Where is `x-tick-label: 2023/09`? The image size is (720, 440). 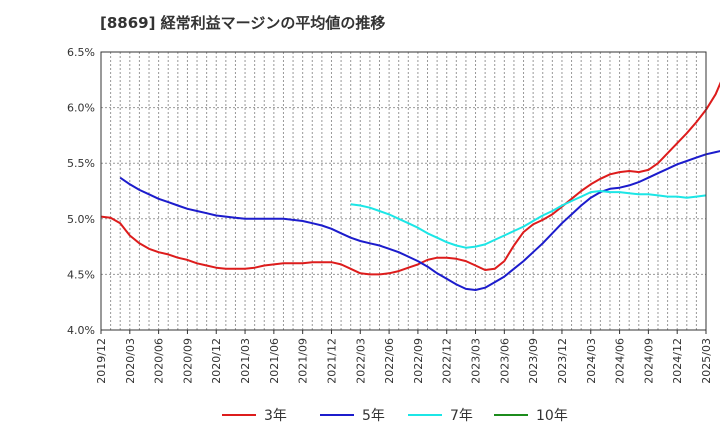
x-tick-label: 2023/09 is located at coordinates (533, 361).